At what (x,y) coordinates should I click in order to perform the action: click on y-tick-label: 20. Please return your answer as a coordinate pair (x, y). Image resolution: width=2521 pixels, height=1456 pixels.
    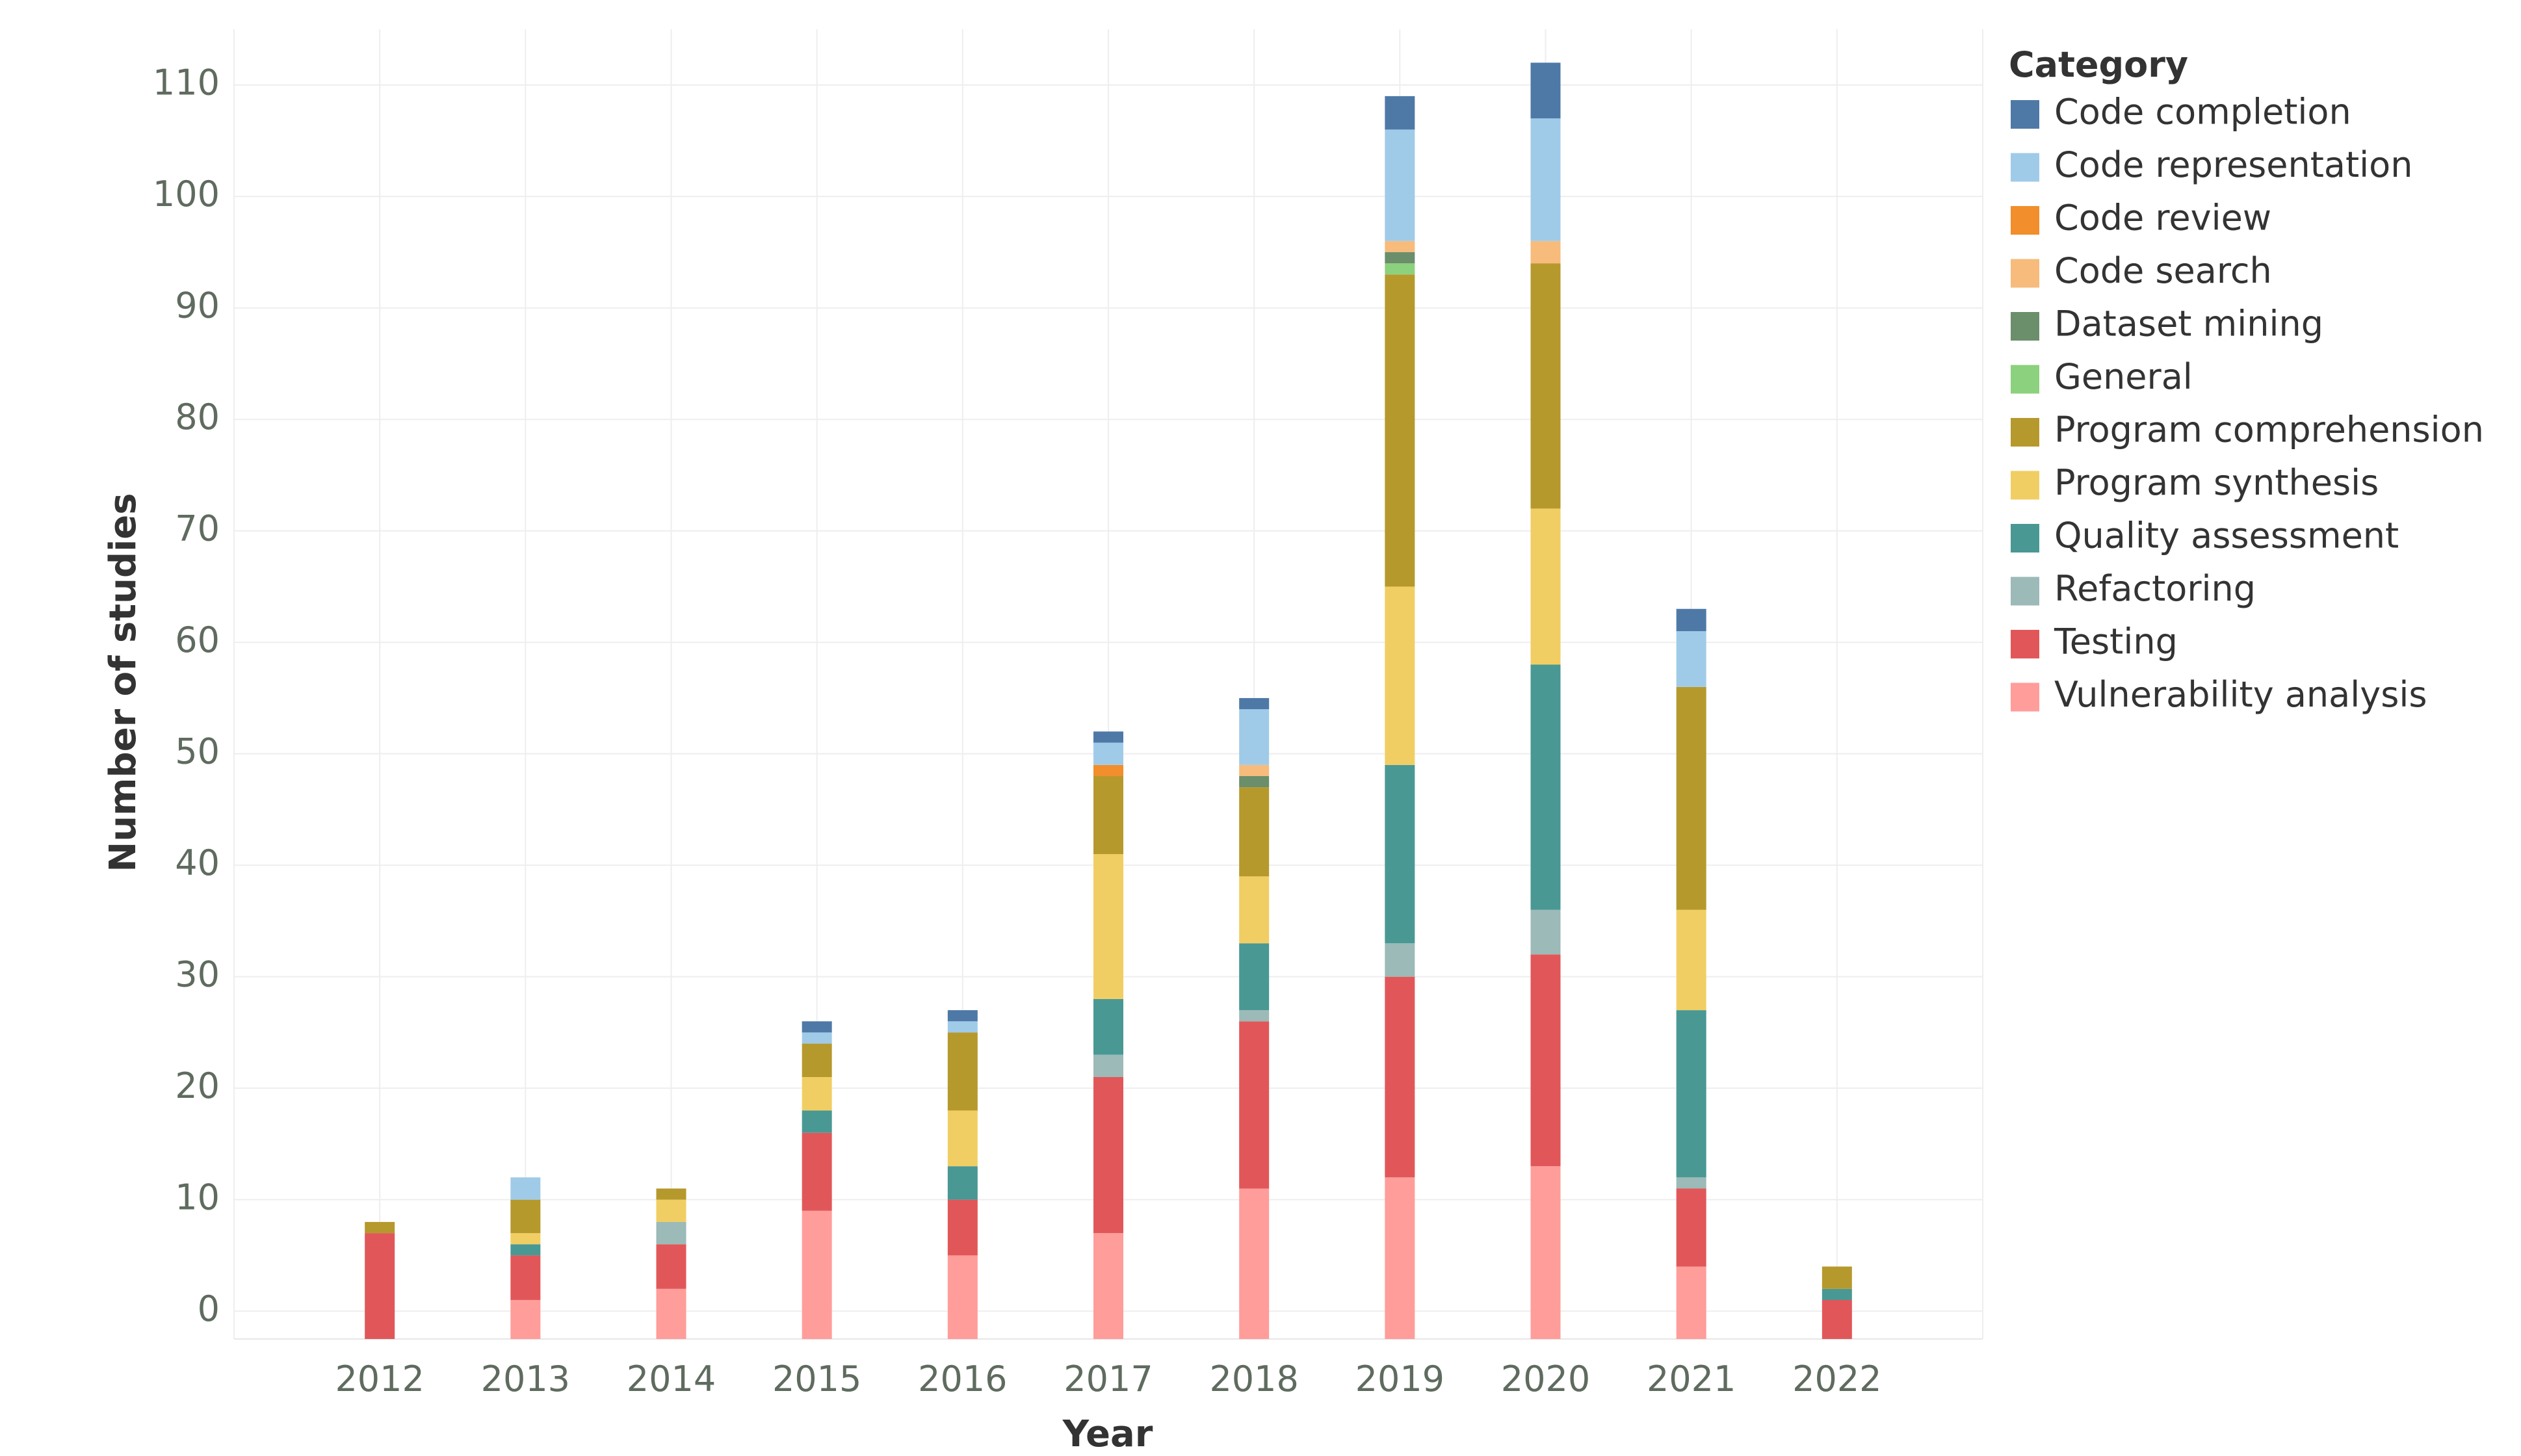
    Looking at the image, I should click on (198, 1085).